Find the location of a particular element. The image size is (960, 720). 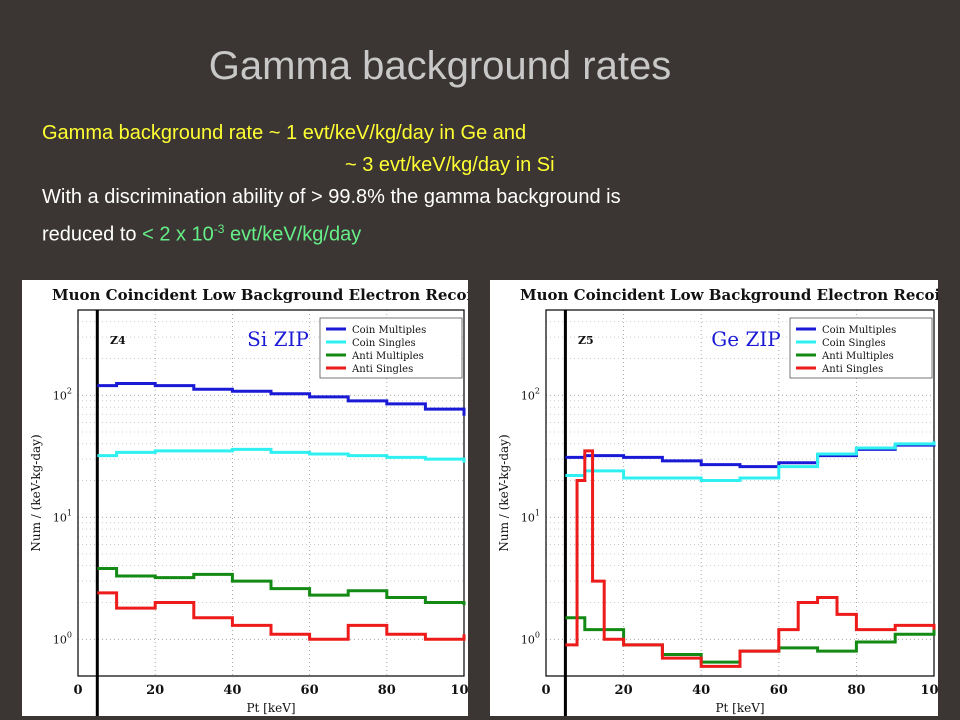

overlay-label: Ge ZIP is located at coordinates (745, 339).